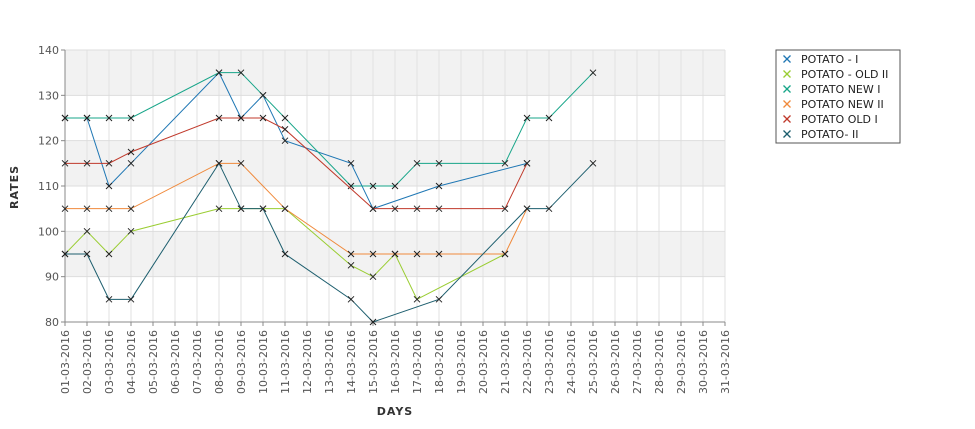 The width and height of the screenshot is (975, 429). What do you see at coordinates (637, 362) in the screenshot?
I see `x-tick-label: 27-03-2016` at bounding box center [637, 362].